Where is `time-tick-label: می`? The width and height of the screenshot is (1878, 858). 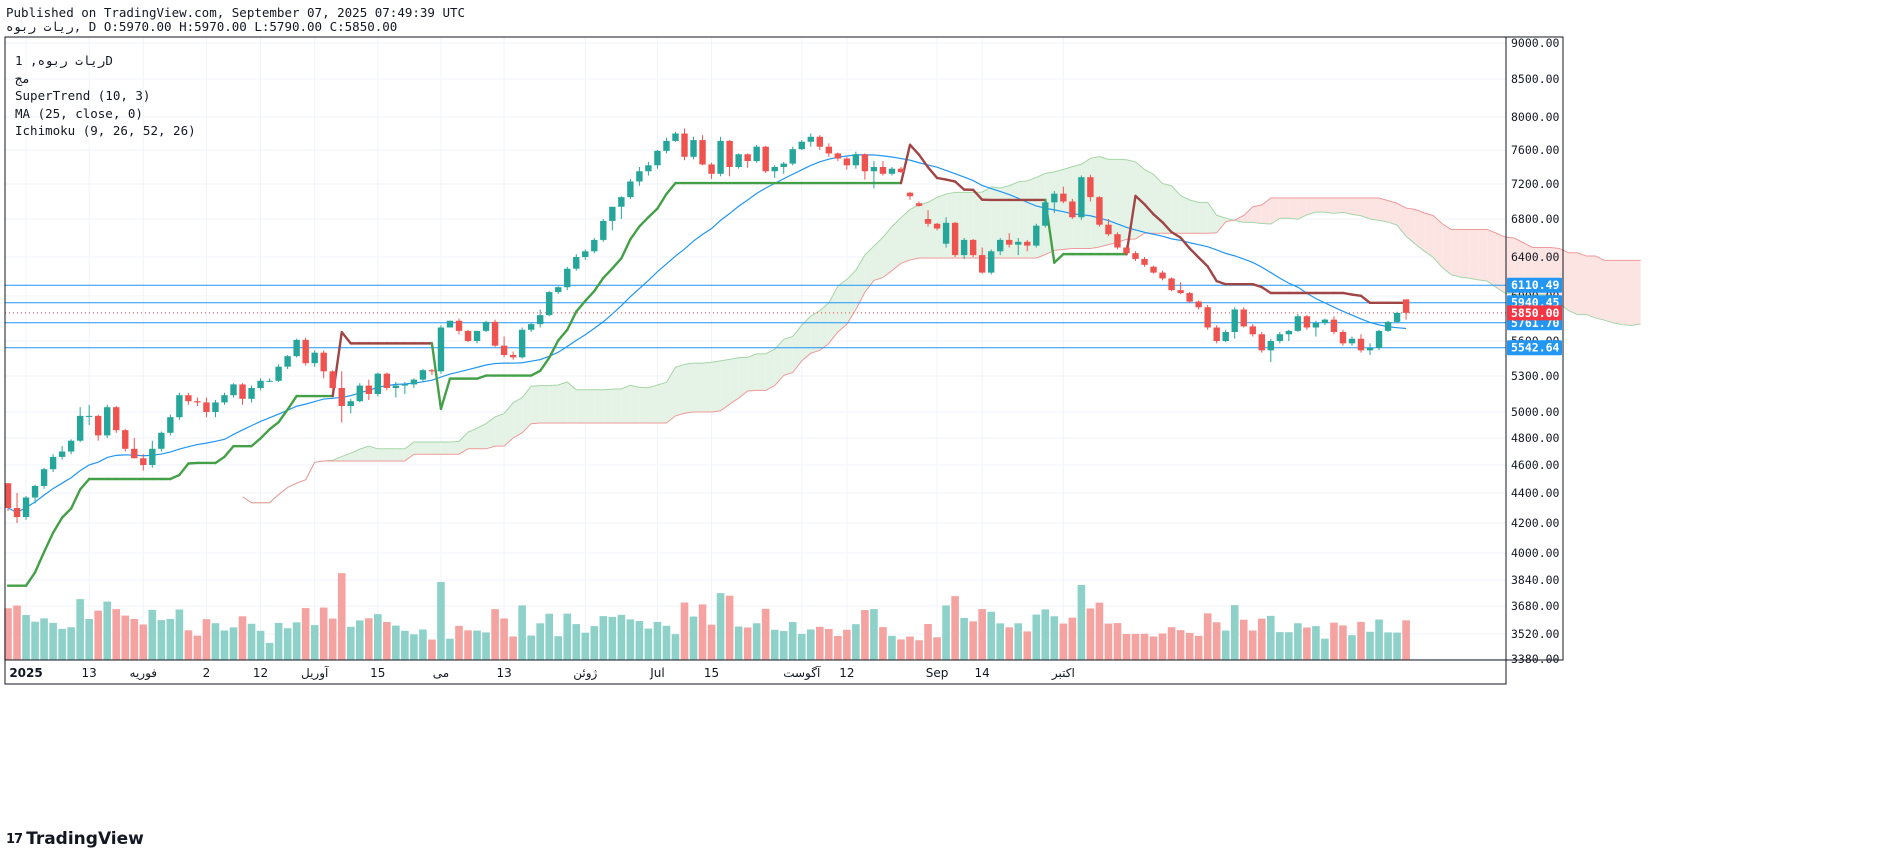 time-tick-label: می is located at coordinates (441, 673).